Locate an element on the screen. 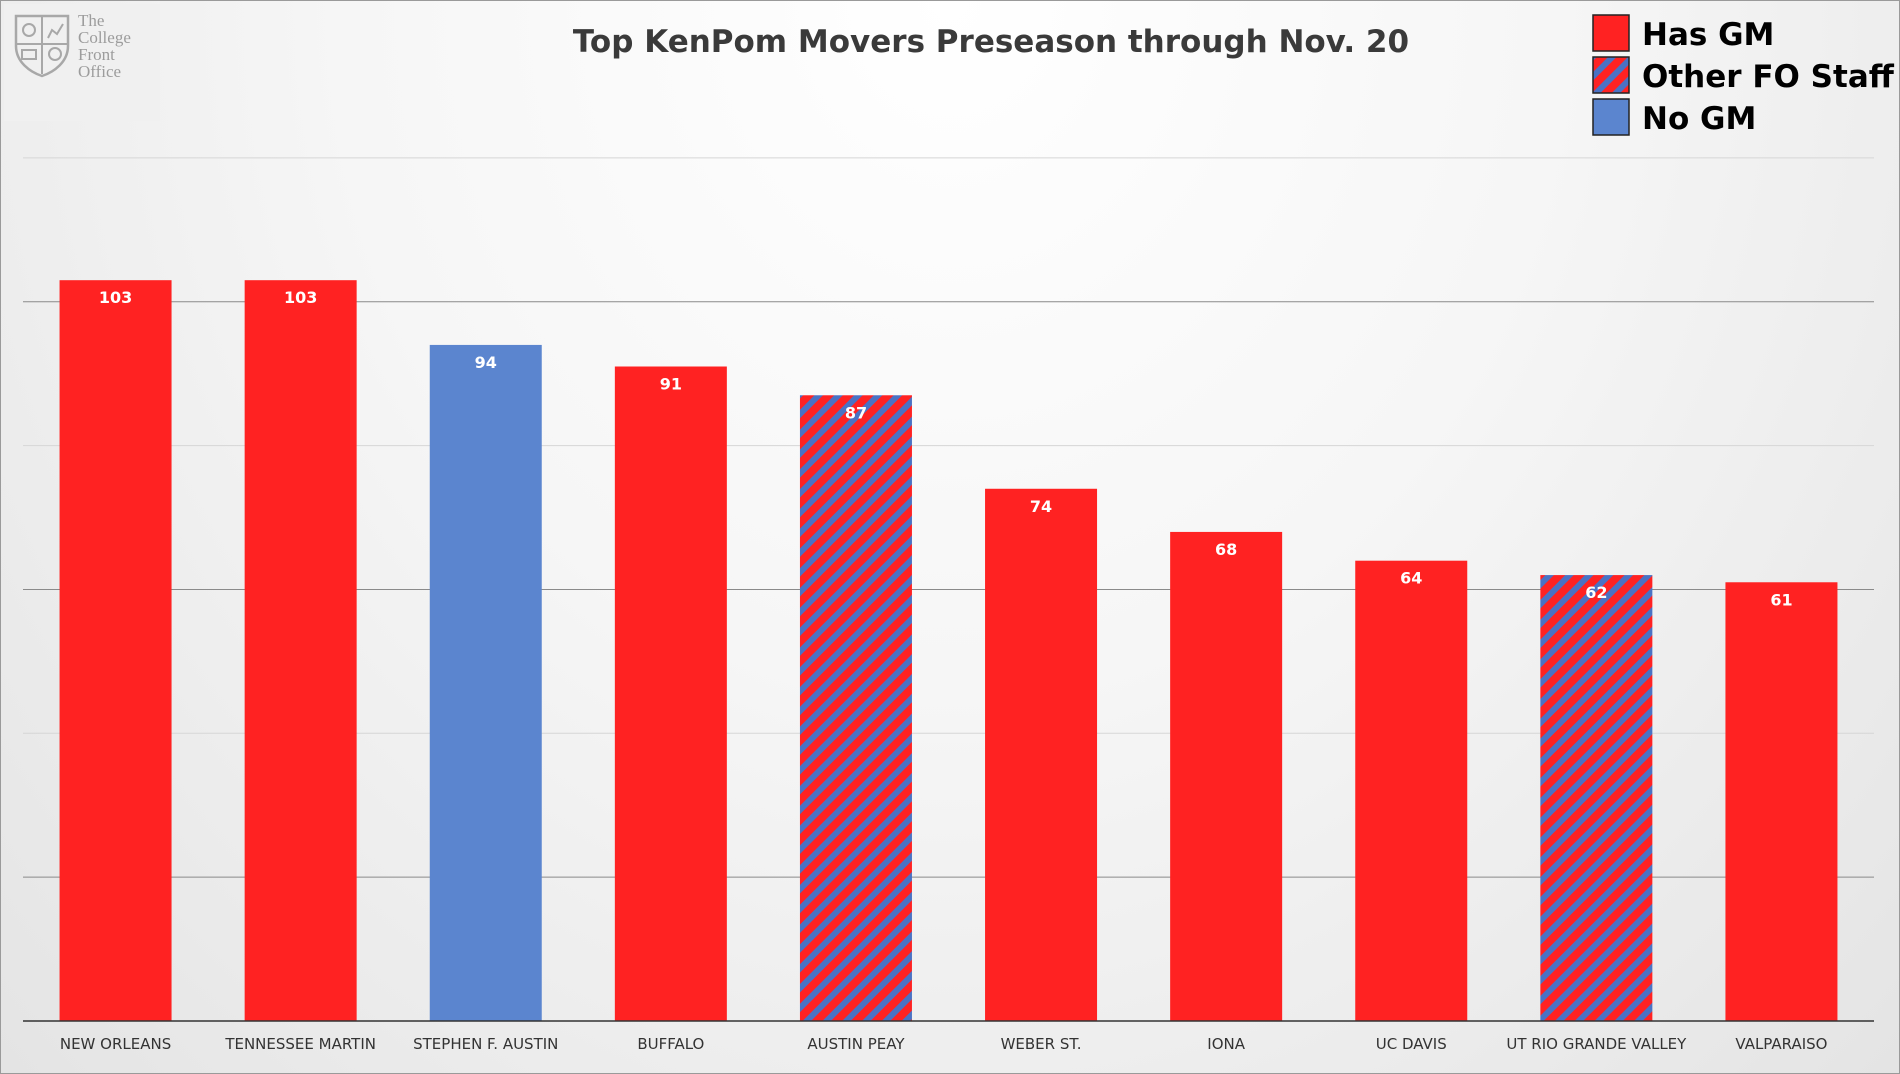 The image size is (1900, 1074). legend: Has GM Other FO Staff No GM is located at coordinates (1743, 75).